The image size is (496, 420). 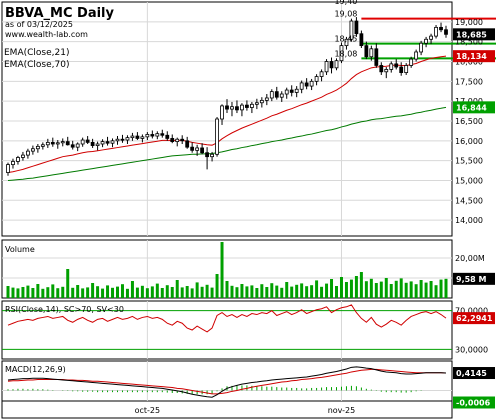 I want to click on macd-line, so click(x=227, y=382).